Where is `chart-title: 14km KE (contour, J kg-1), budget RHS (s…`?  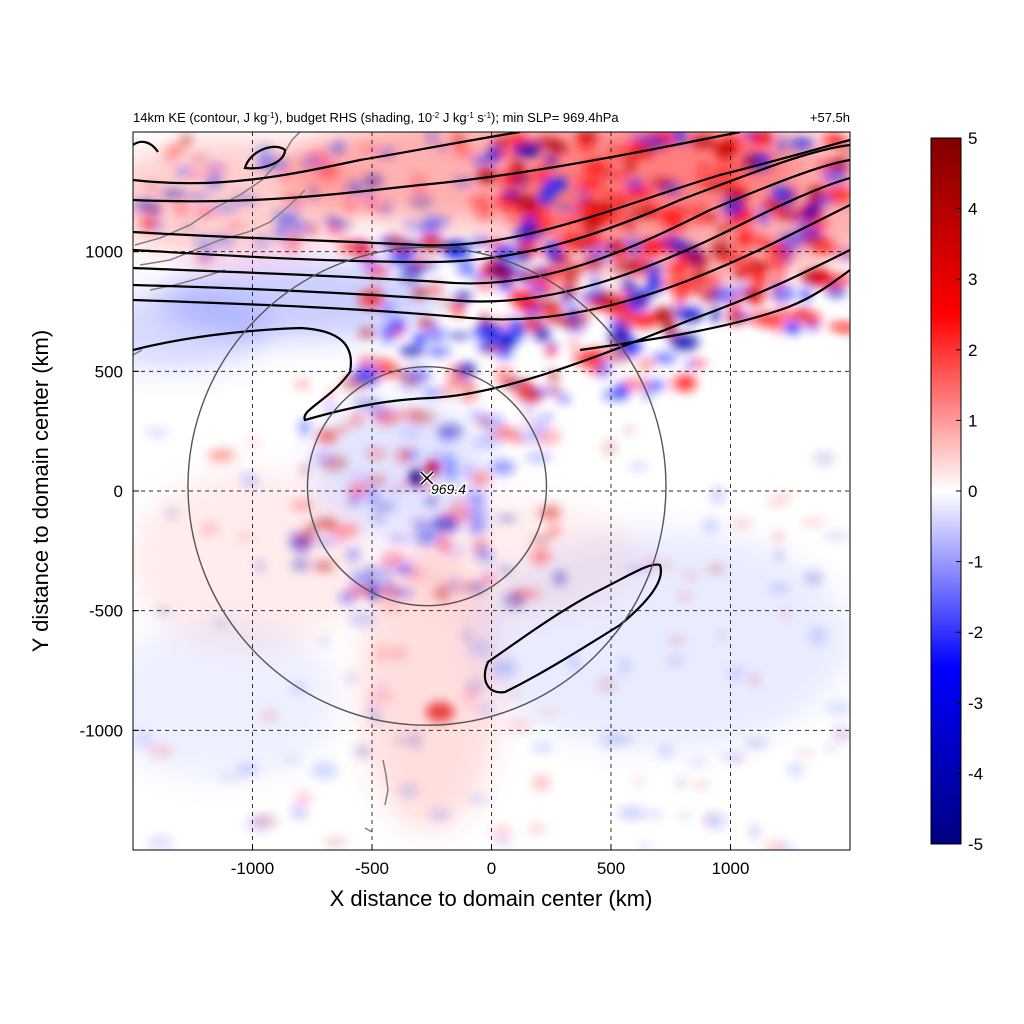 chart-title: 14km KE (contour, J kg-1), budget RHS (s… is located at coordinates (376, 117).